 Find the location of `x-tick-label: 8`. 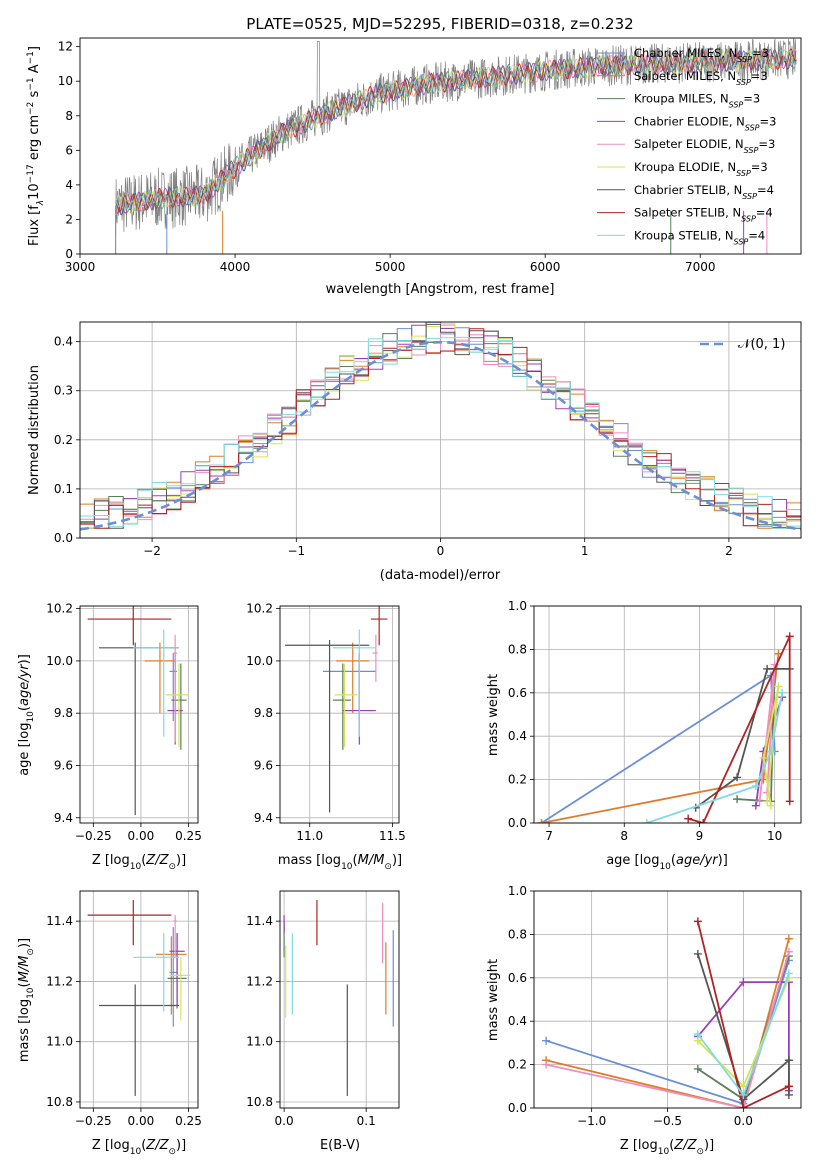

x-tick-label: 8 is located at coordinates (624, 836).